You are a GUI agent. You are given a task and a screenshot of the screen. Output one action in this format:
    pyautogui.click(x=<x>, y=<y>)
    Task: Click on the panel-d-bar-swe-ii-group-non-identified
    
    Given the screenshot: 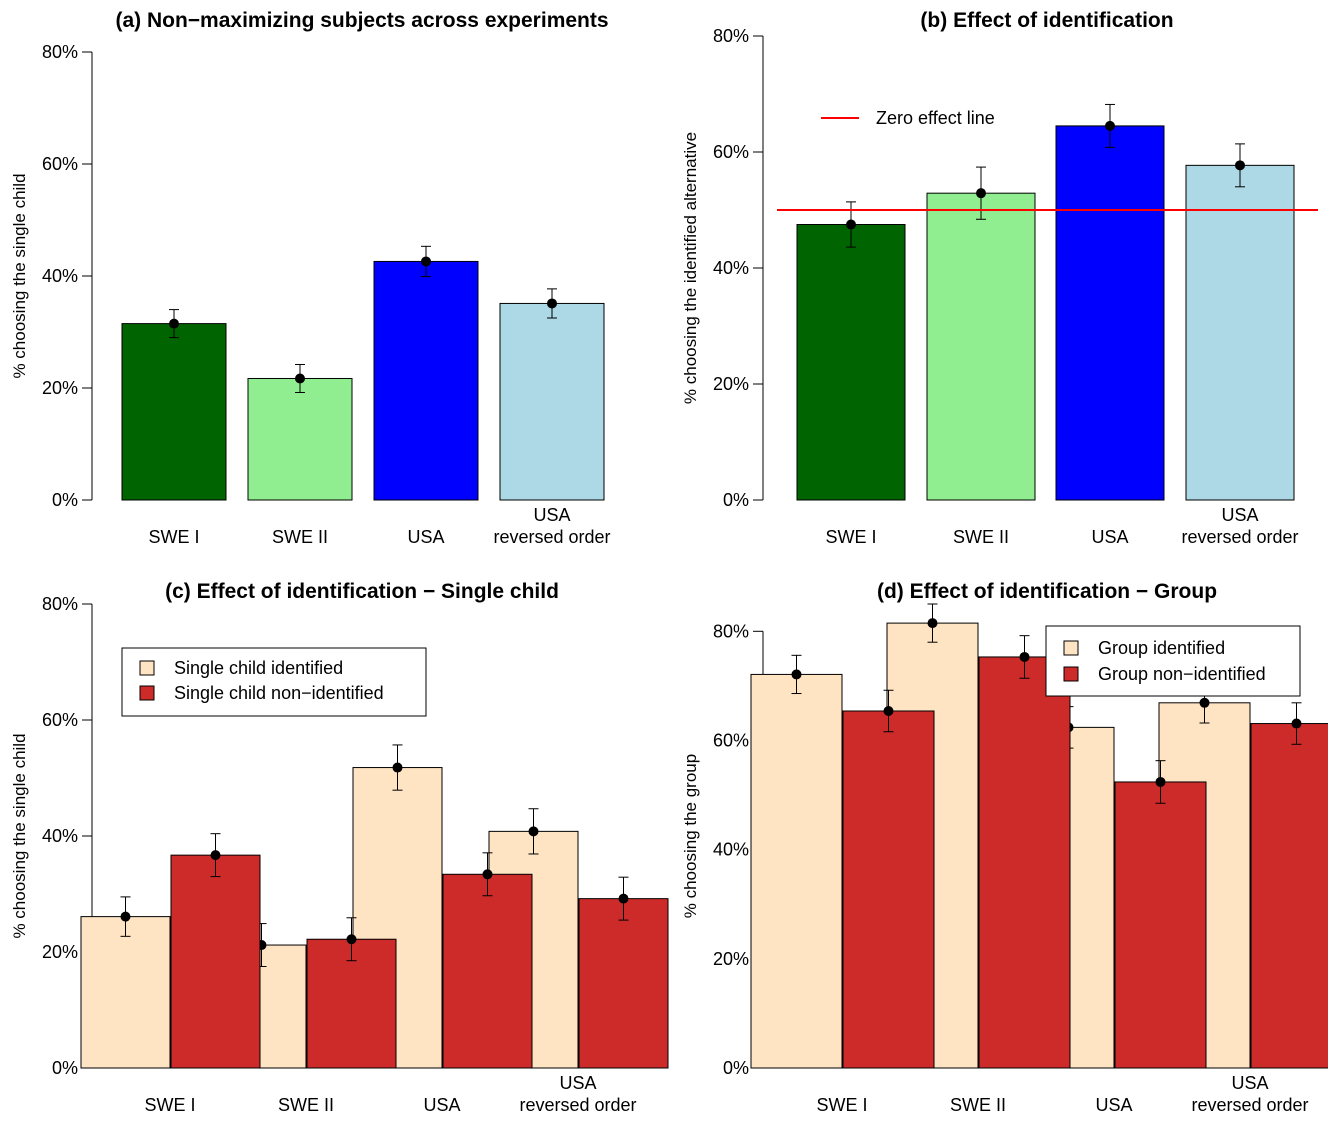 What is the action you would take?
    pyautogui.click(x=1024, y=862)
    